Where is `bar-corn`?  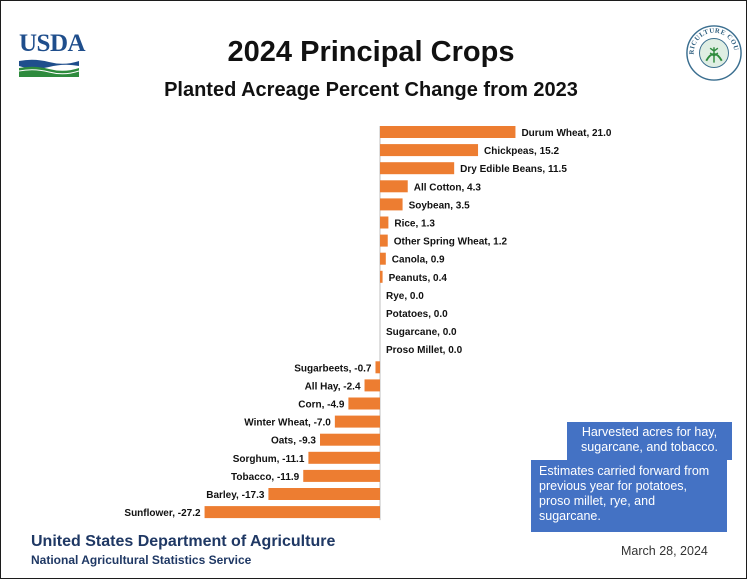
bar-corn is located at coordinates (364, 403).